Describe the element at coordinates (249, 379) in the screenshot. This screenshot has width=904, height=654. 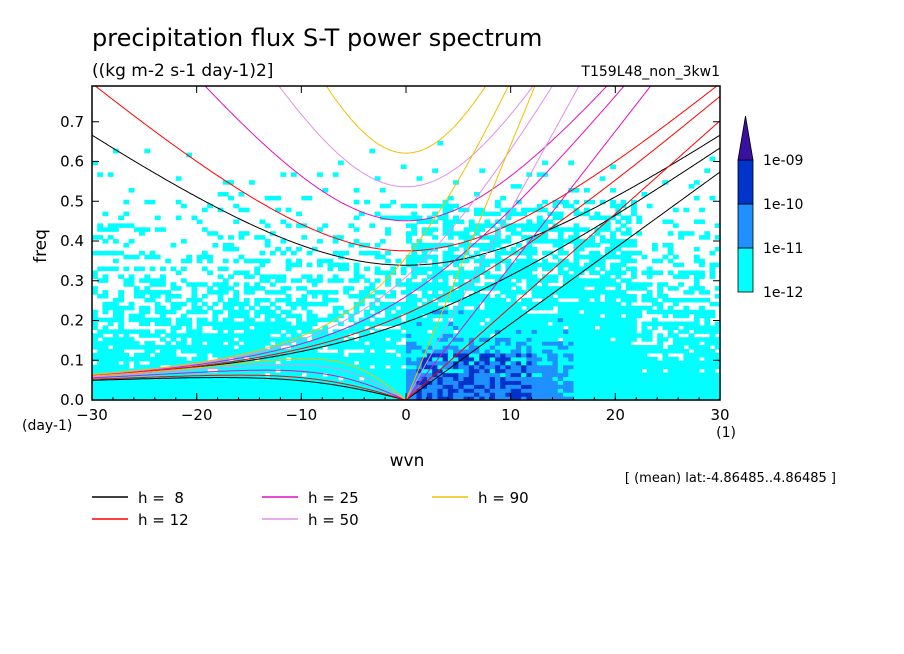
I see `rossby-wave-curve` at that location.